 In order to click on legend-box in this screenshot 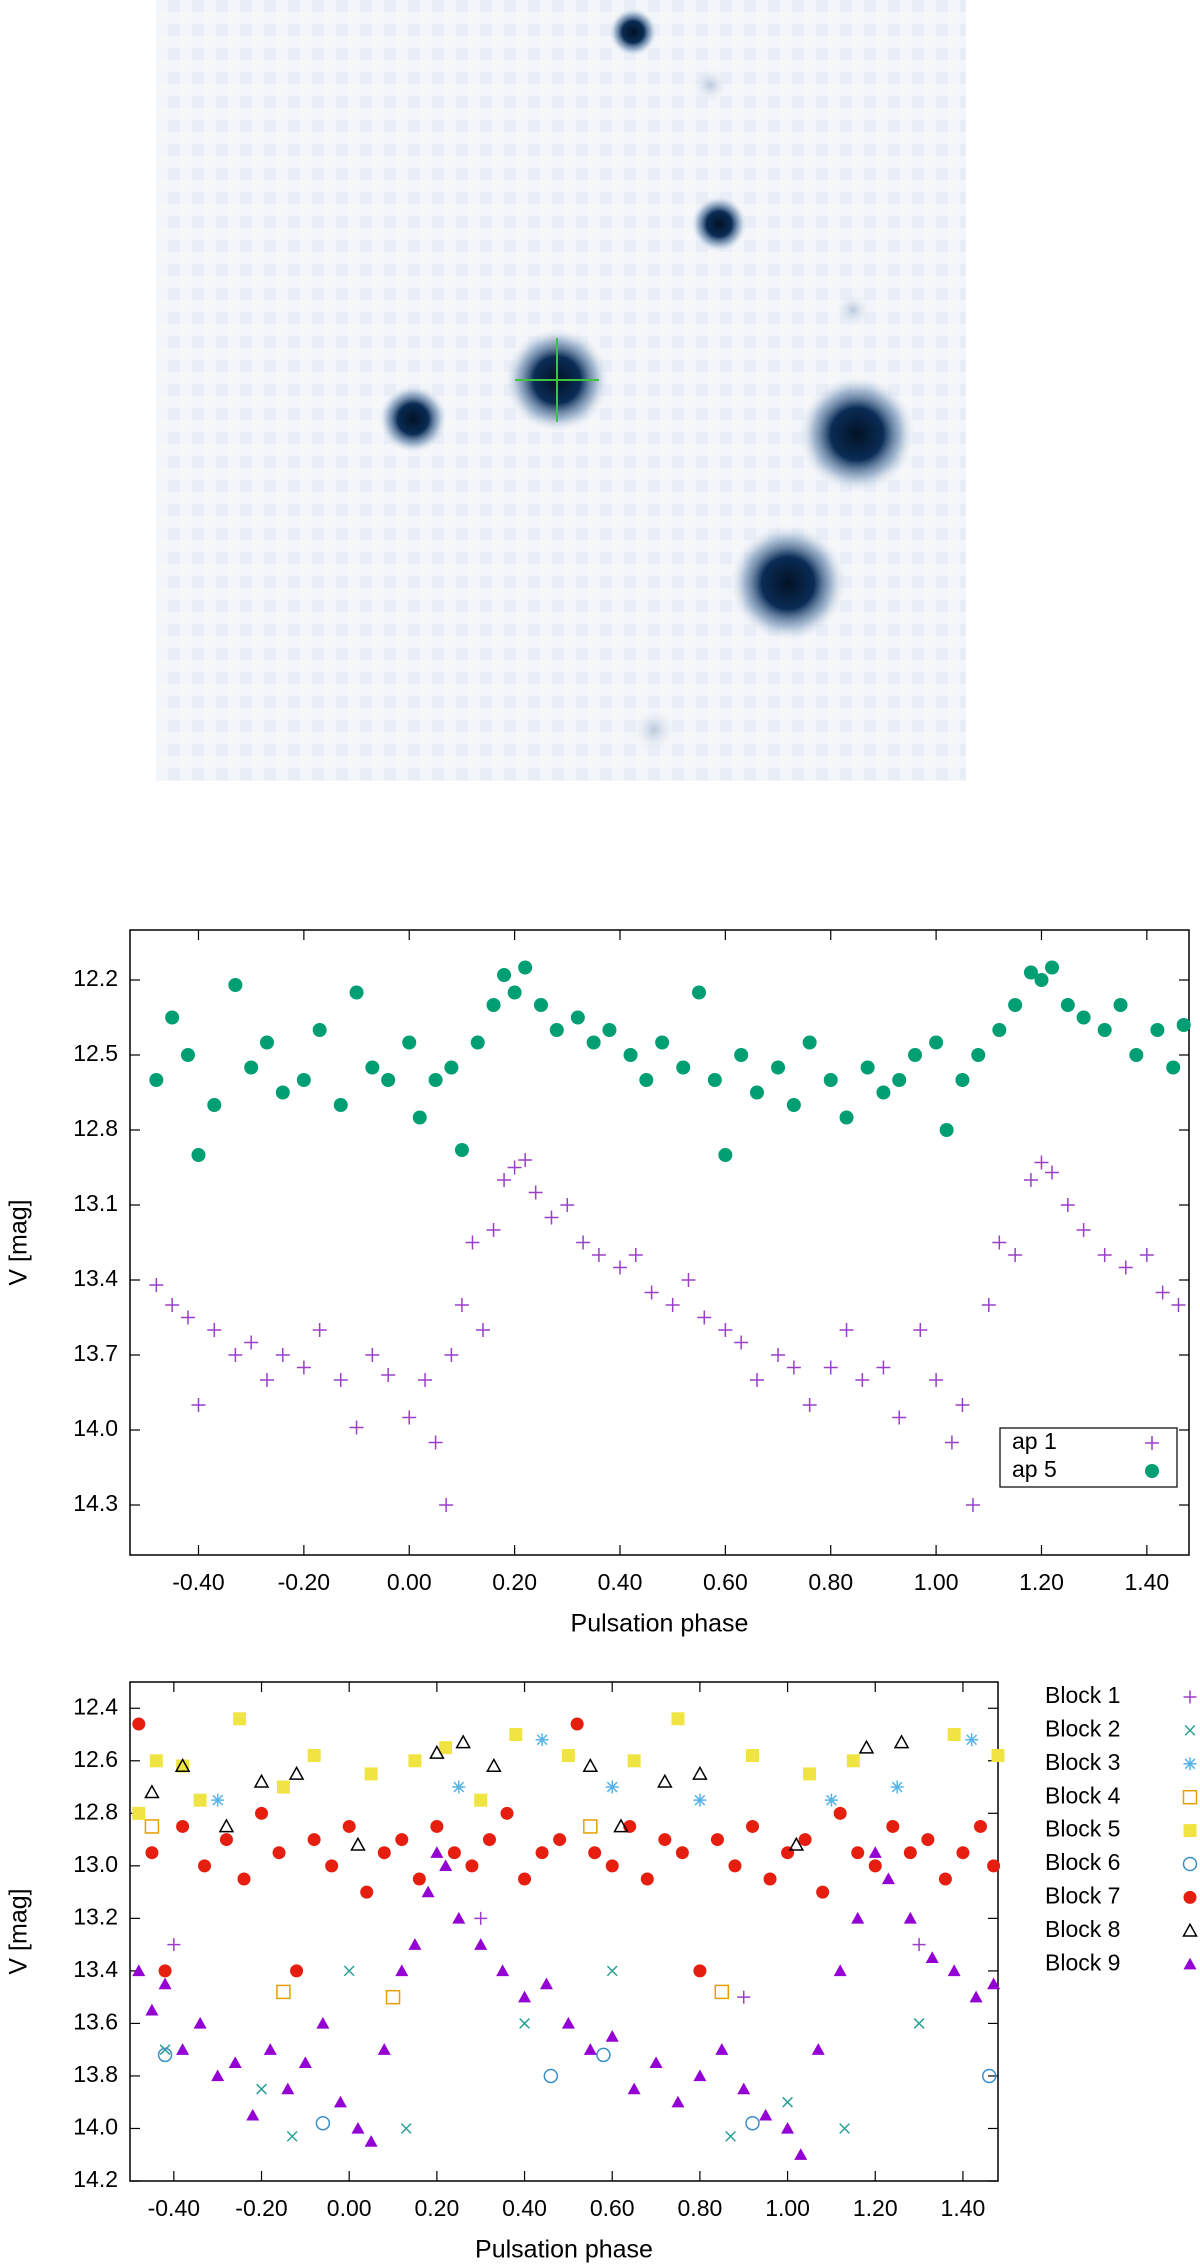, I will do `click(1088, 1457)`.